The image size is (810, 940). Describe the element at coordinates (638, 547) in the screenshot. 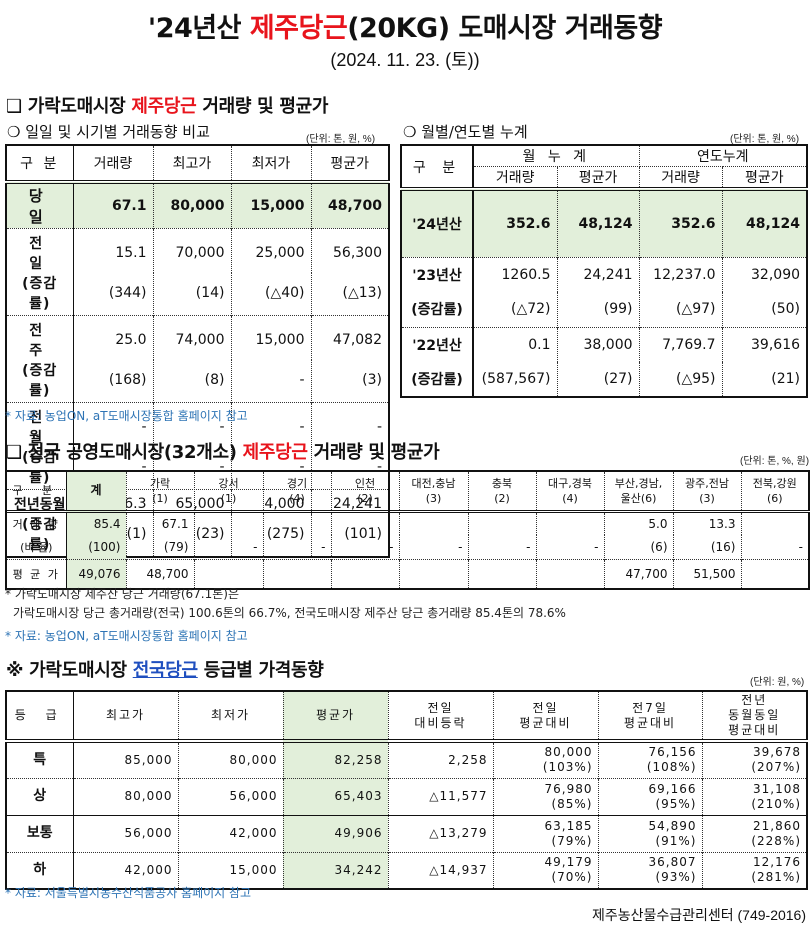

I see `cell: (6)` at that location.